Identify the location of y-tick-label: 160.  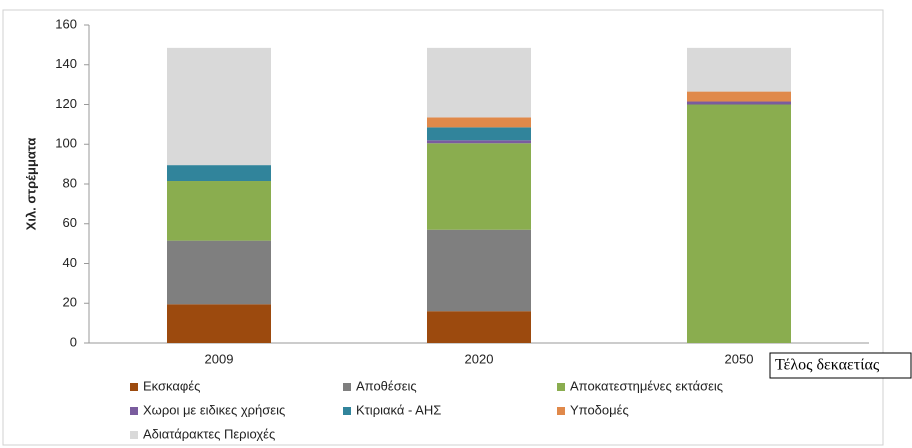
(66, 23).